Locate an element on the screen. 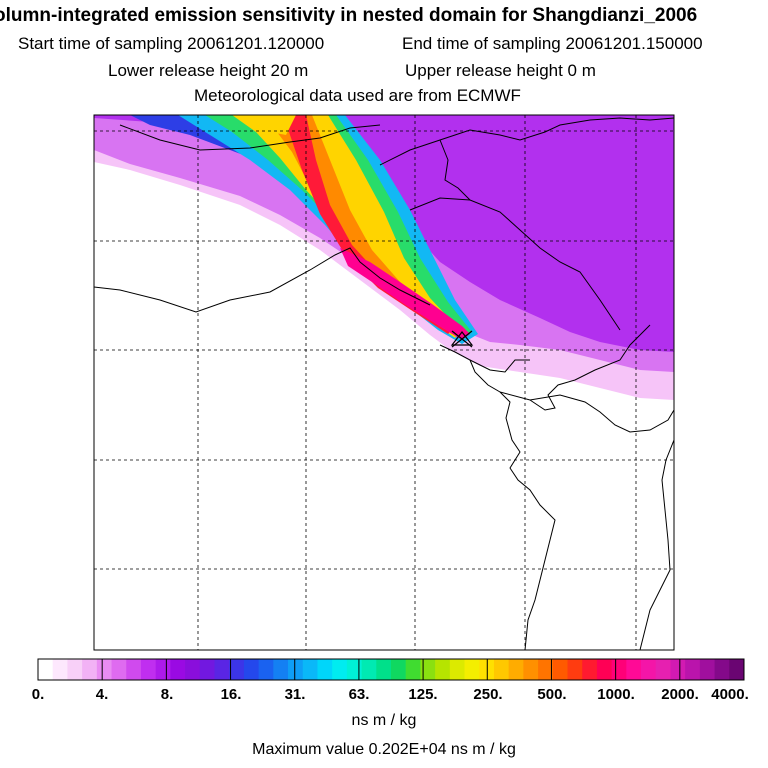  met-data-label: Meteorological data used are from ECMWF is located at coordinates (357, 95).